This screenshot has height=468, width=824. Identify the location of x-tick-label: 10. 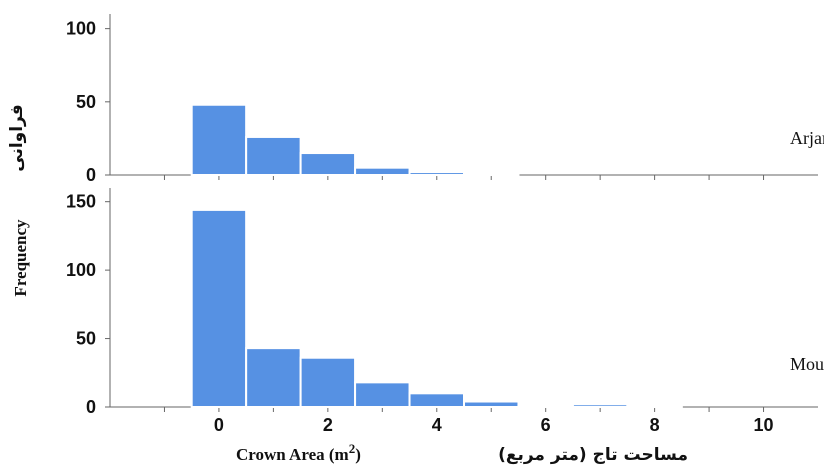
(764, 425).